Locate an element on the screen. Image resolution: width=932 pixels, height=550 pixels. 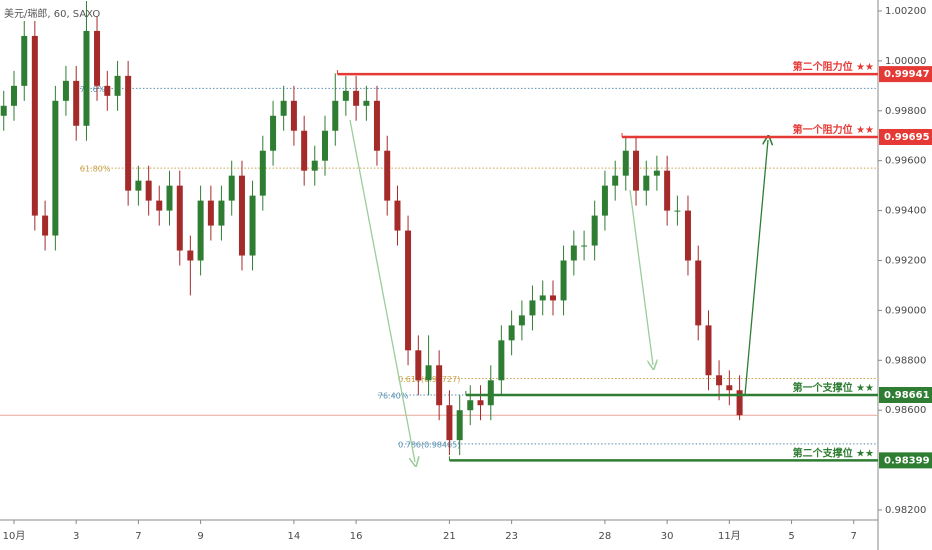
y-tick-label: 1.00200 is located at coordinates (905, 11).